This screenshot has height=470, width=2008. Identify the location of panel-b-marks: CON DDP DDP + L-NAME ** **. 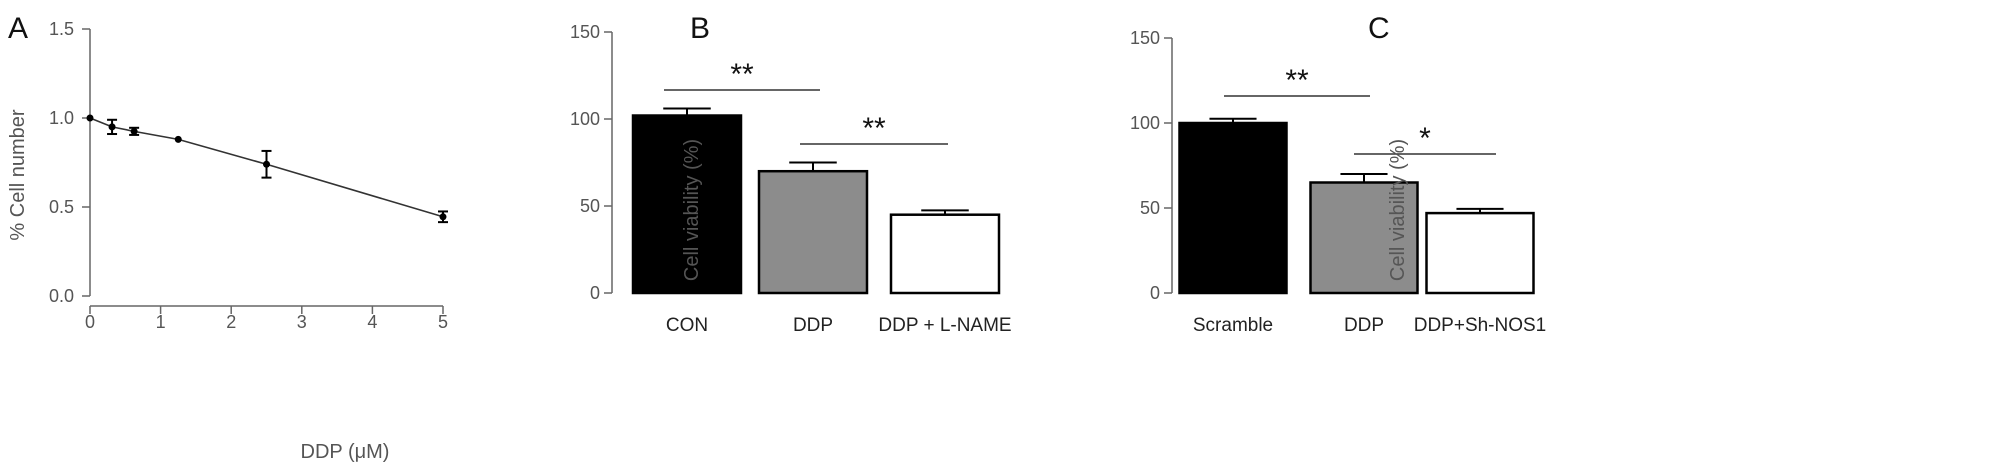
(821, 197).